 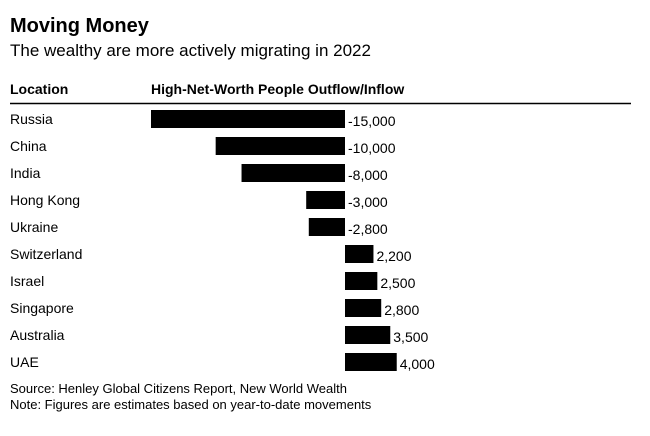 What do you see at coordinates (410, 337) in the screenshot?
I see `value-label: 3,500` at bounding box center [410, 337].